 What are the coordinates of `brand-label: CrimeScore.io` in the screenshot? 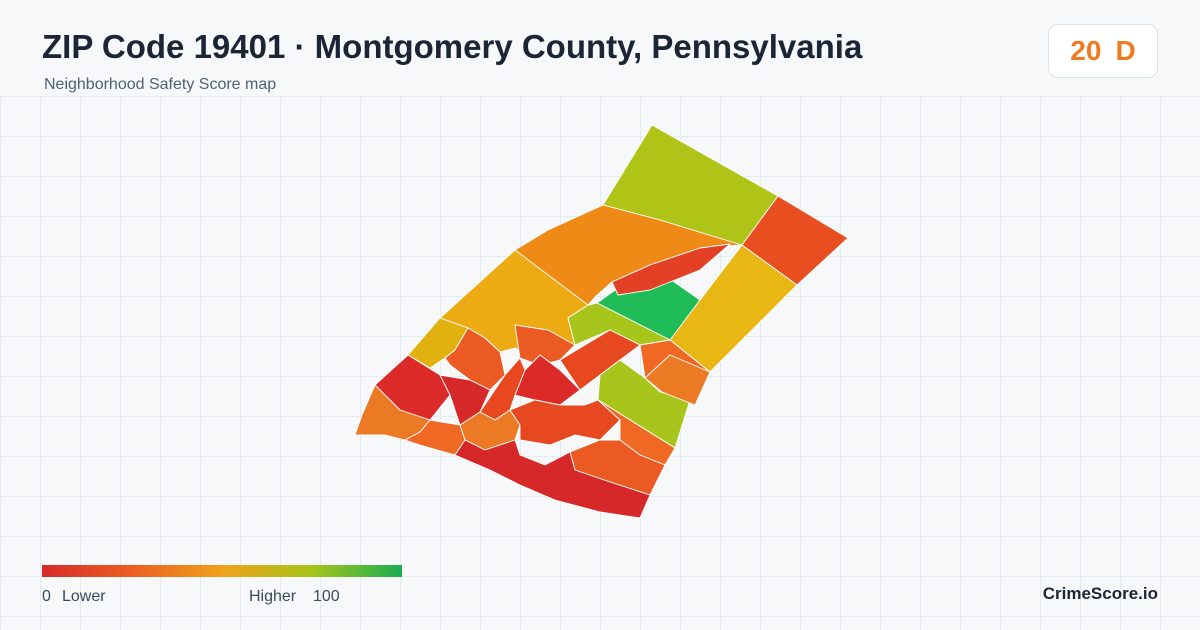 It's located at (1100, 593).